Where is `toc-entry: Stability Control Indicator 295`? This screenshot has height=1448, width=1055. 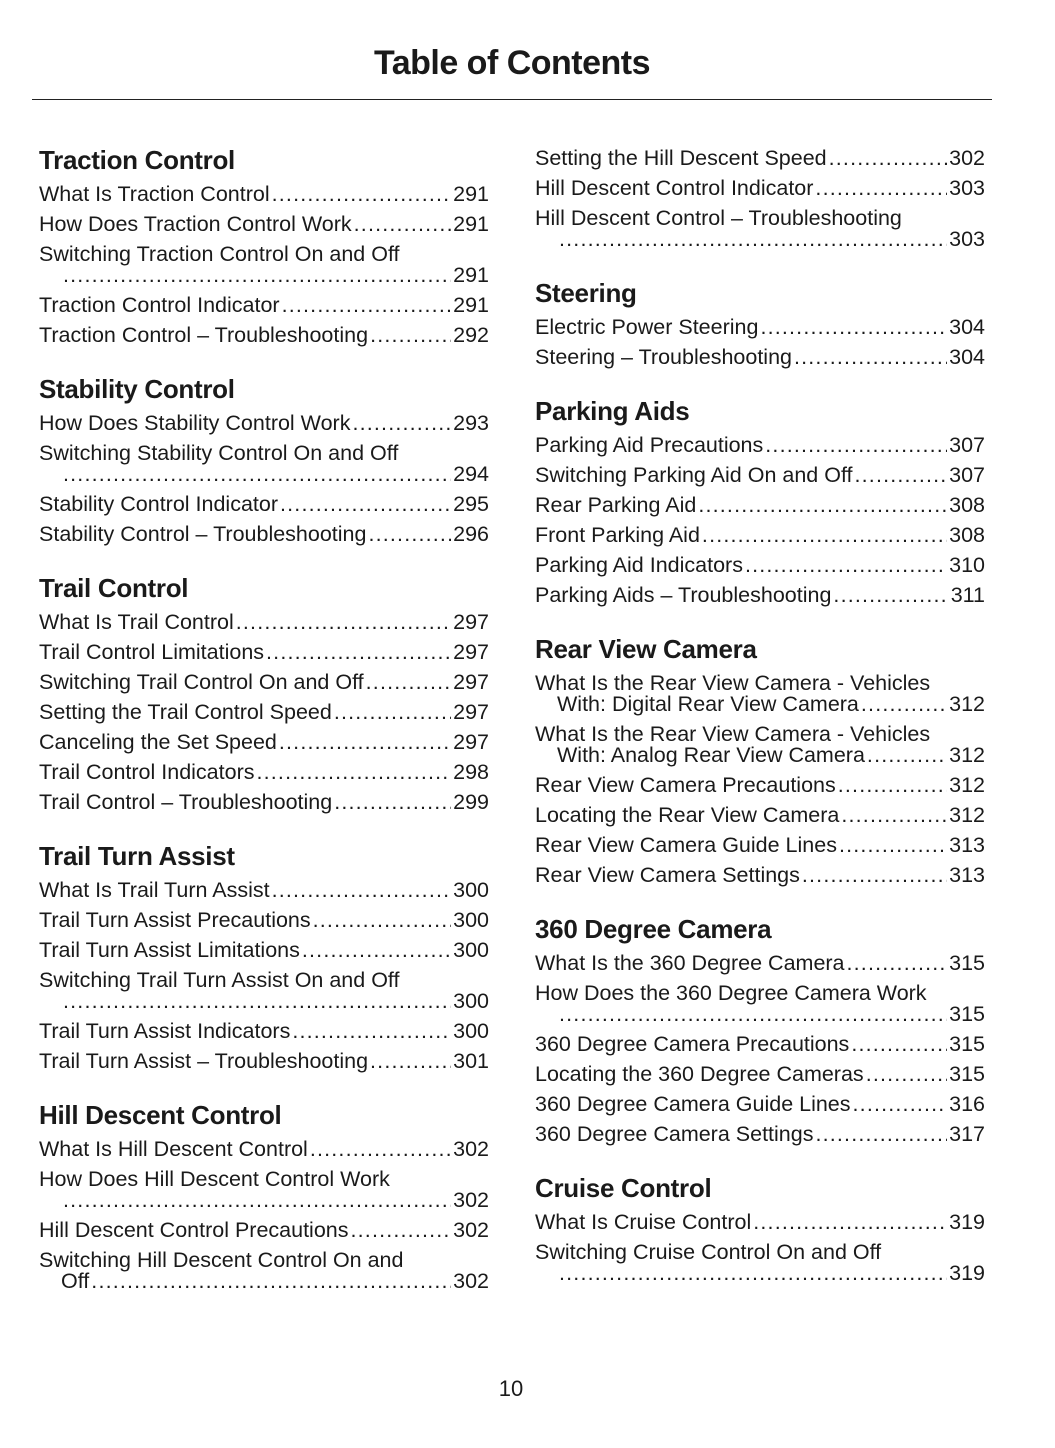 toc-entry: Stability Control Indicator 295 is located at coordinates (264, 504).